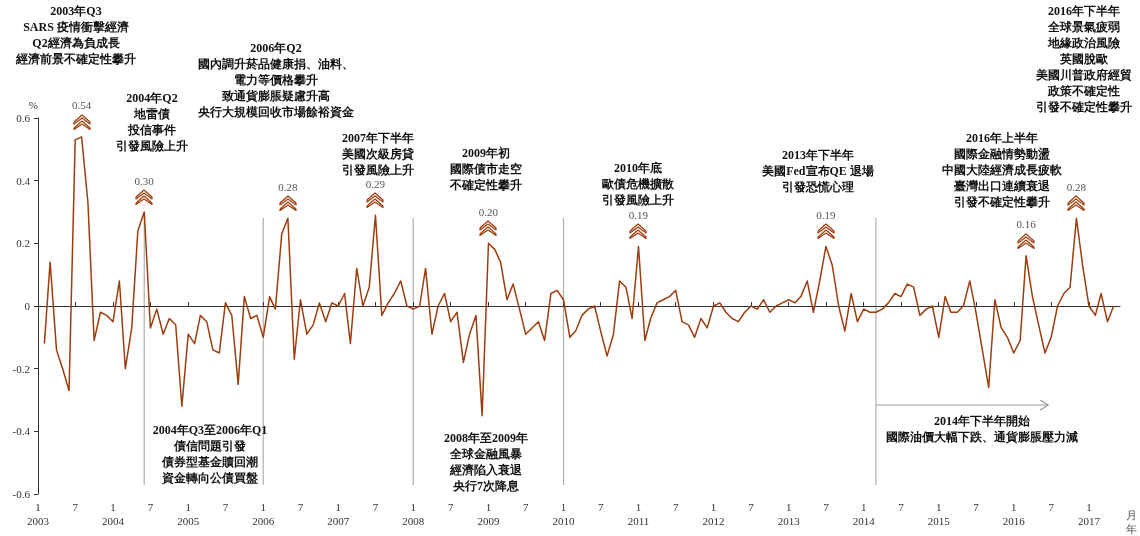 The height and width of the screenshot is (536, 1140). I want to click on y-tick-label: -0.4, so click(21, 431).